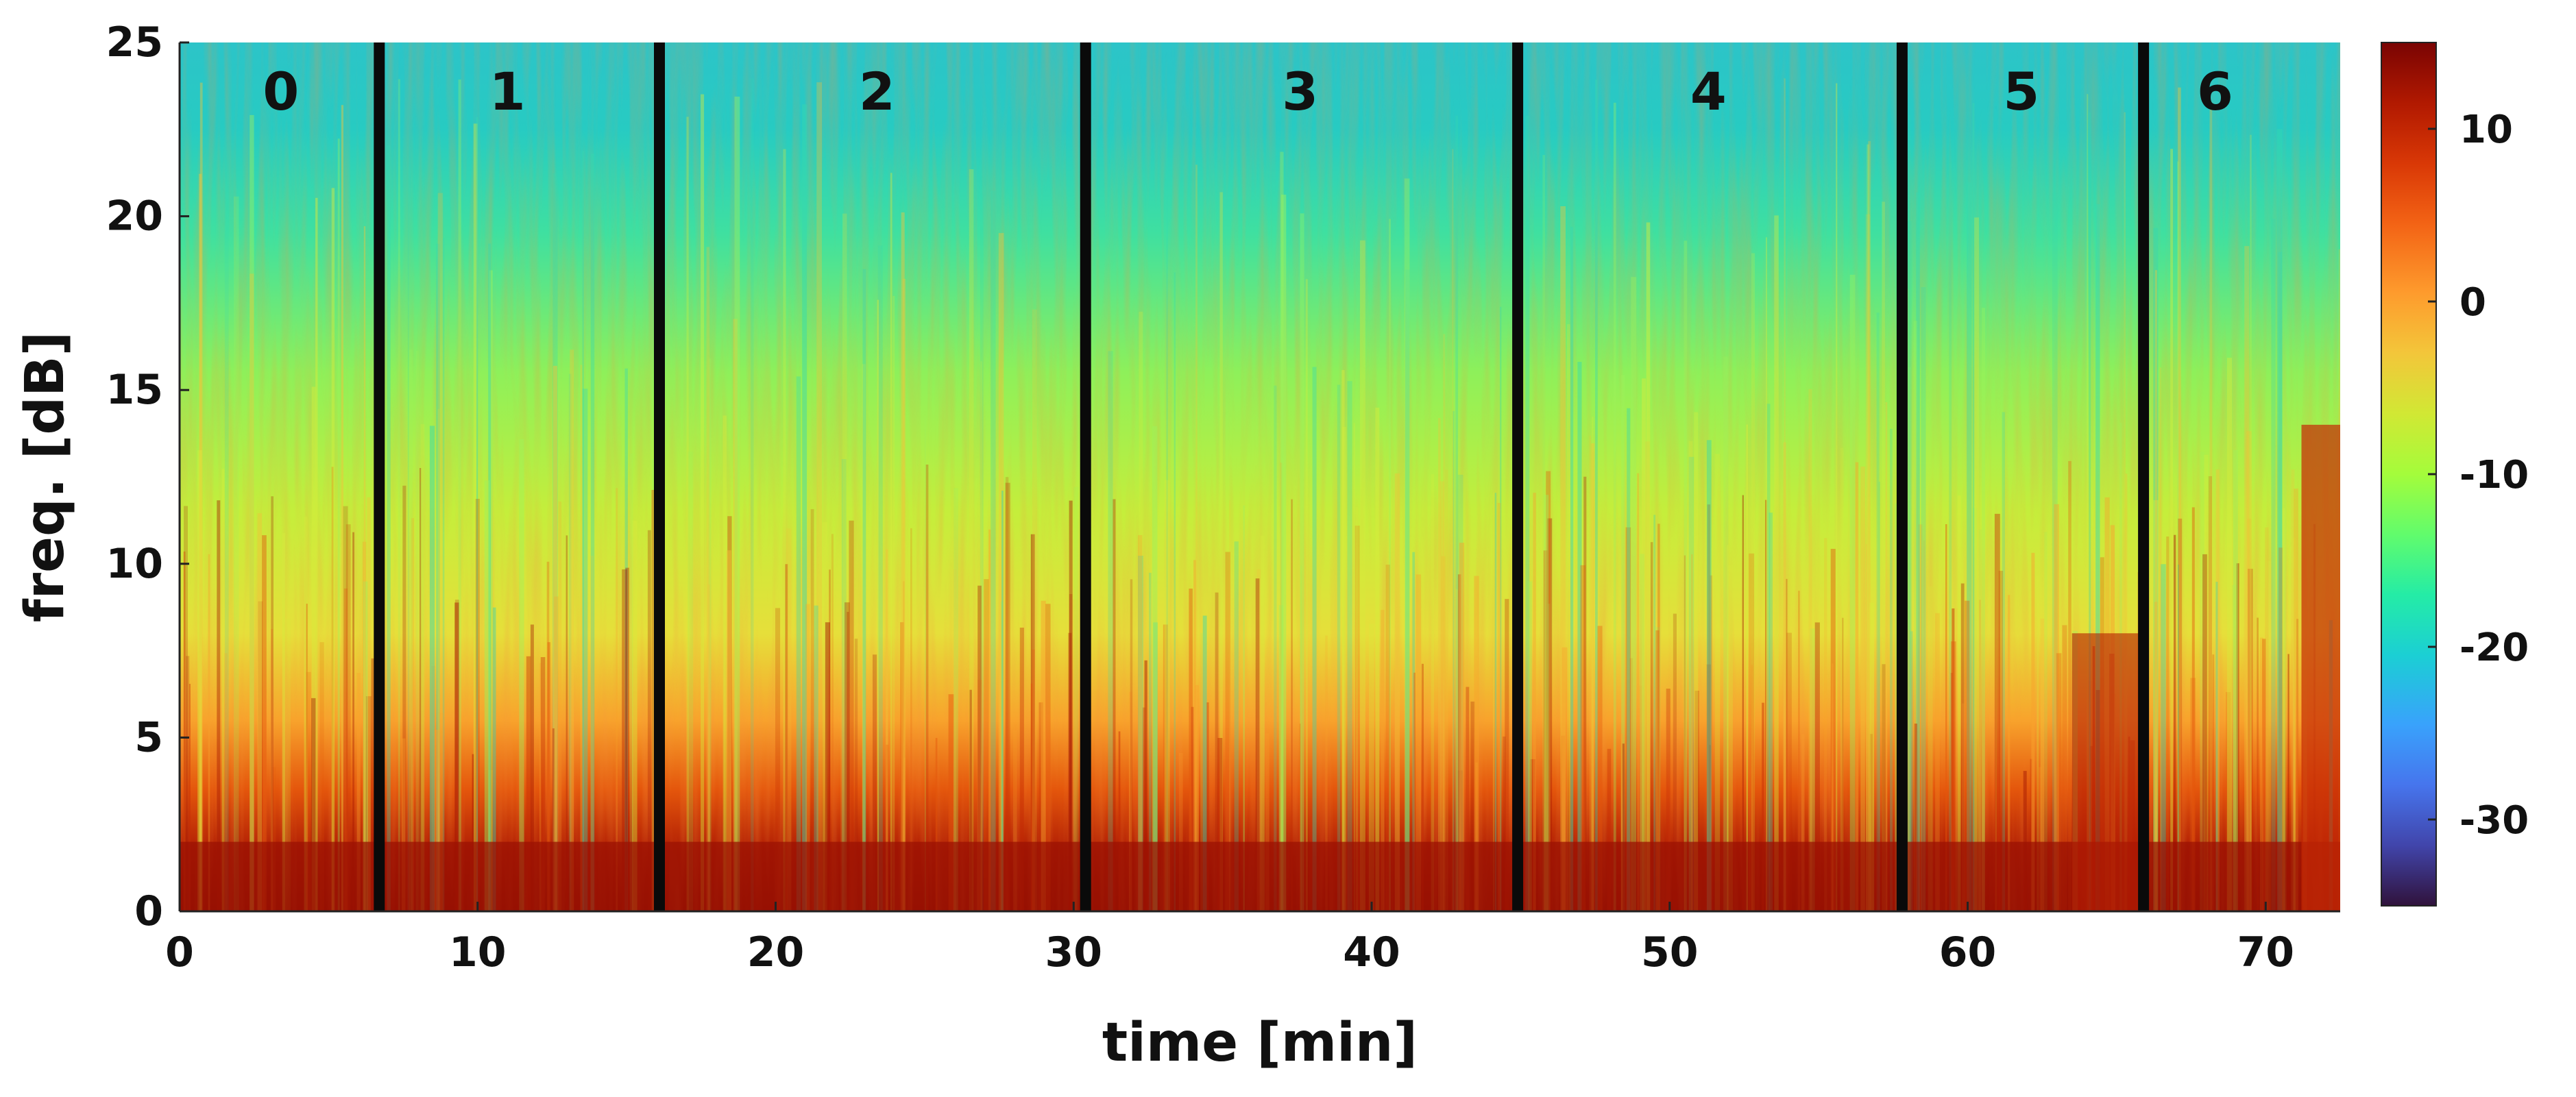 The width and height of the screenshot is (2576, 1097). I want to click on segment-boundary-line, so click(379, 477).